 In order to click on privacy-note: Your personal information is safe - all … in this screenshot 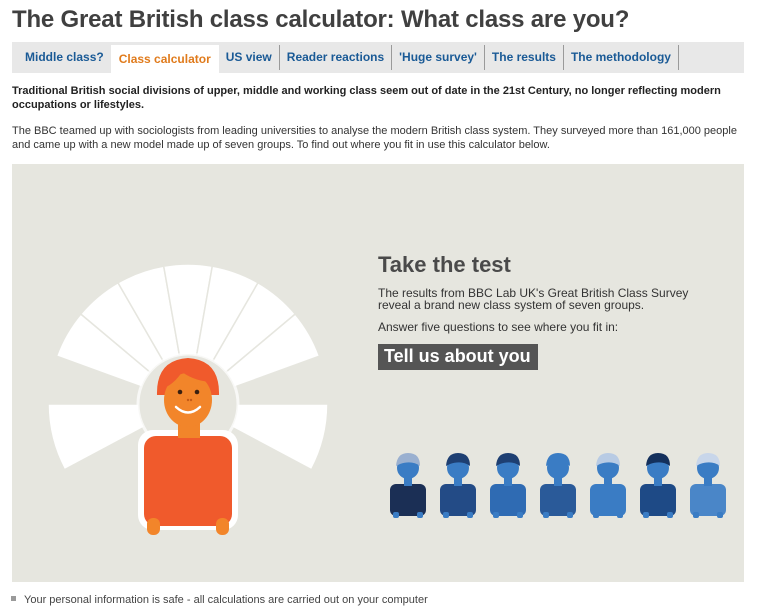, I will do `click(226, 600)`.